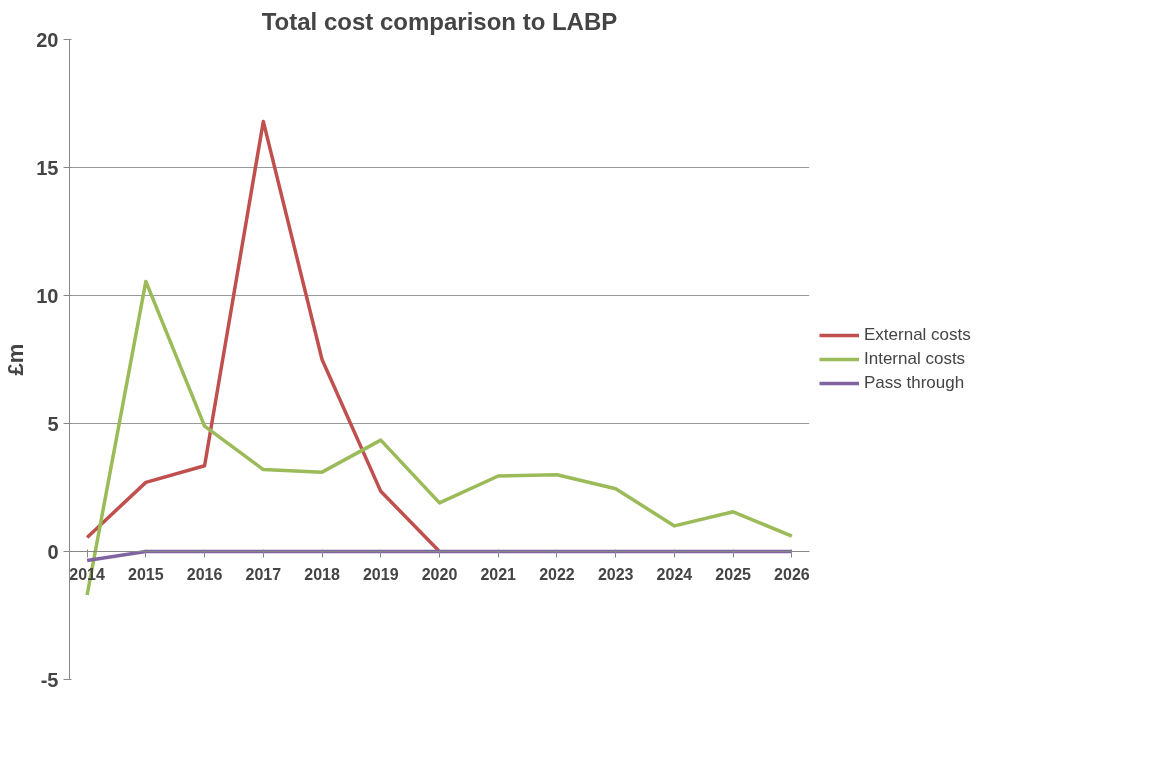  What do you see at coordinates (53, 423) in the screenshot?
I see `y-tick-label: 5` at bounding box center [53, 423].